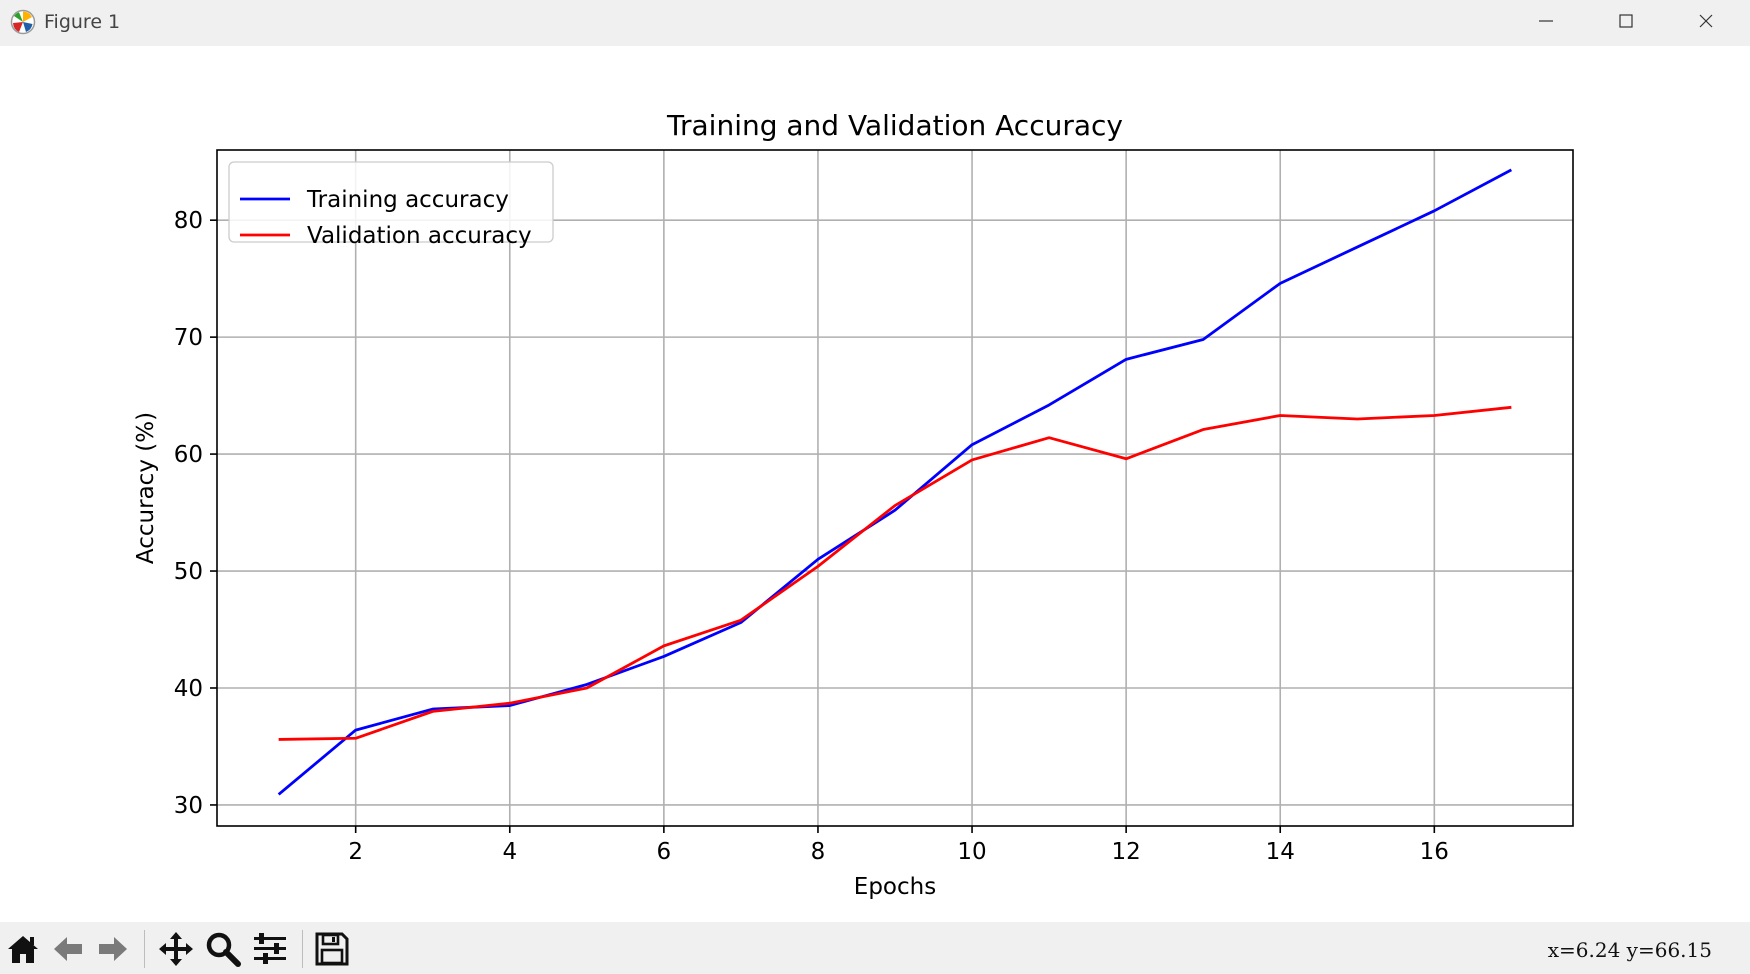 This screenshot has width=1750, height=974. Describe the element at coordinates (82, 22) in the screenshot. I see `window-title: Figure 1` at that location.